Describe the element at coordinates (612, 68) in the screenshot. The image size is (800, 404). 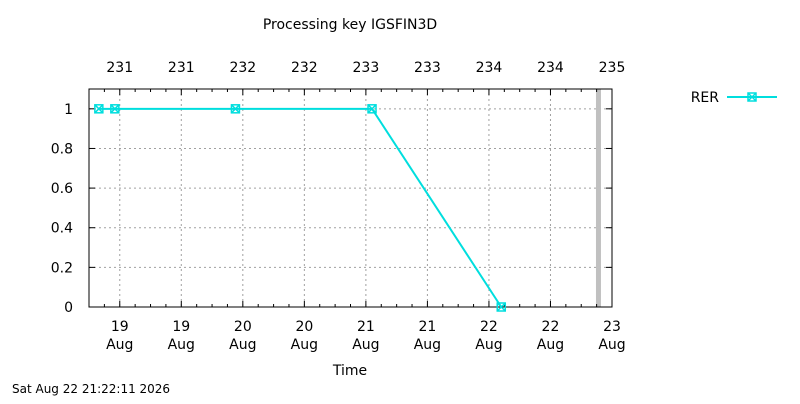
I see `x2-tick-label: 235` at that location.